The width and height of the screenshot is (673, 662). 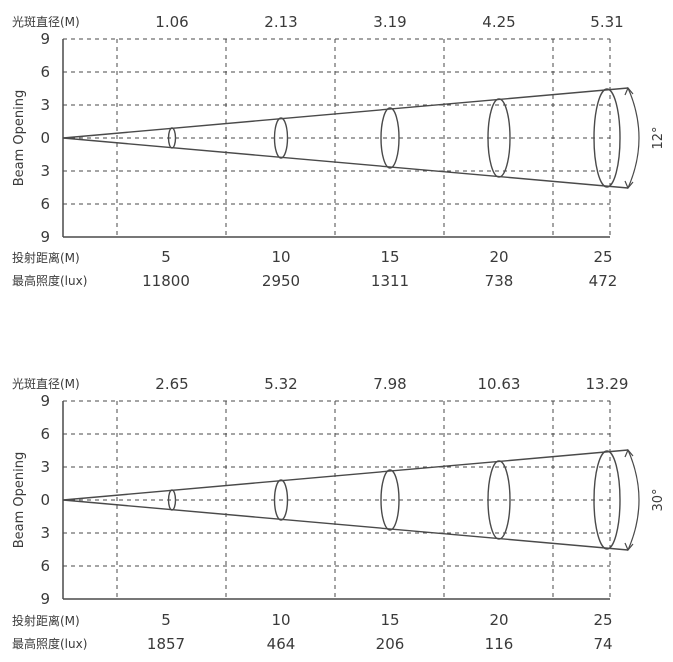 I want to click on diameter-value: 2.13, so click(x=280, y=22).